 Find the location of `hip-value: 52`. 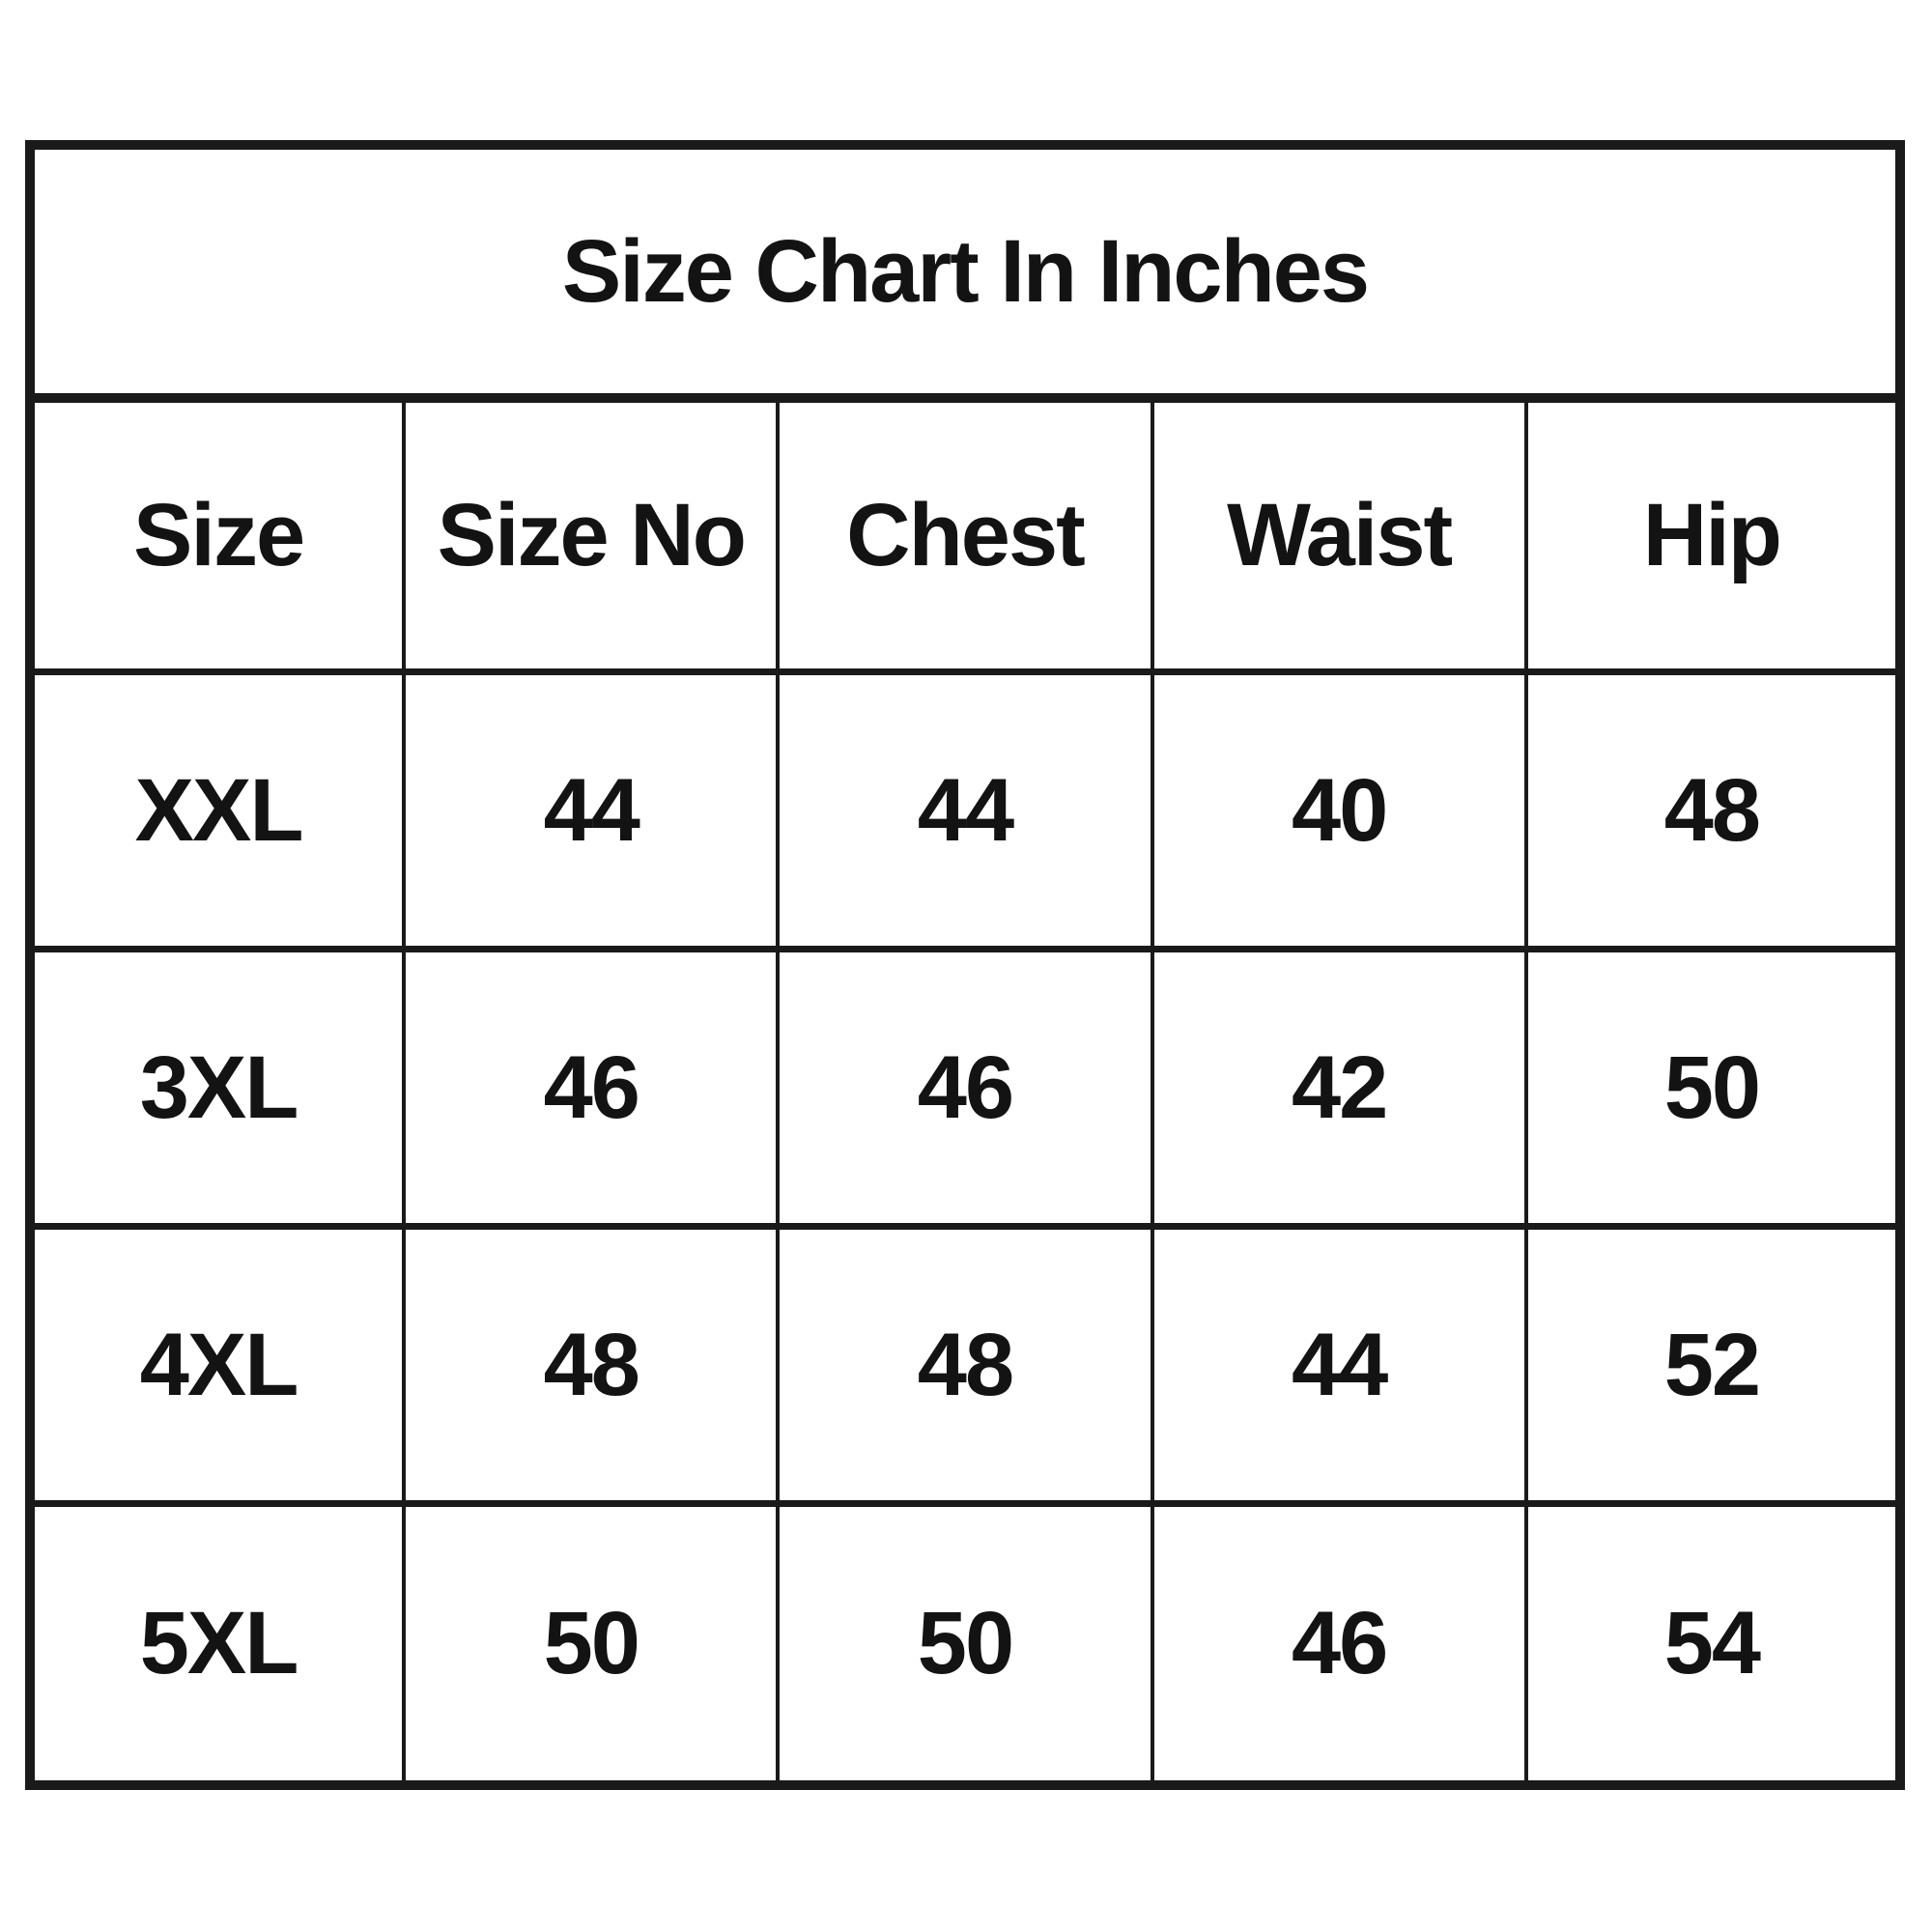

hip-value: 52 is located at coordinates (1713, 1365).